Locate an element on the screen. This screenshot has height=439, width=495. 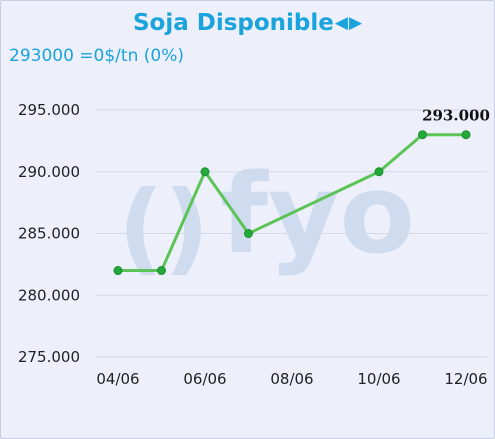
chart-title-row: Soja Disponible◀▶ is located at coordinates (247, 23).